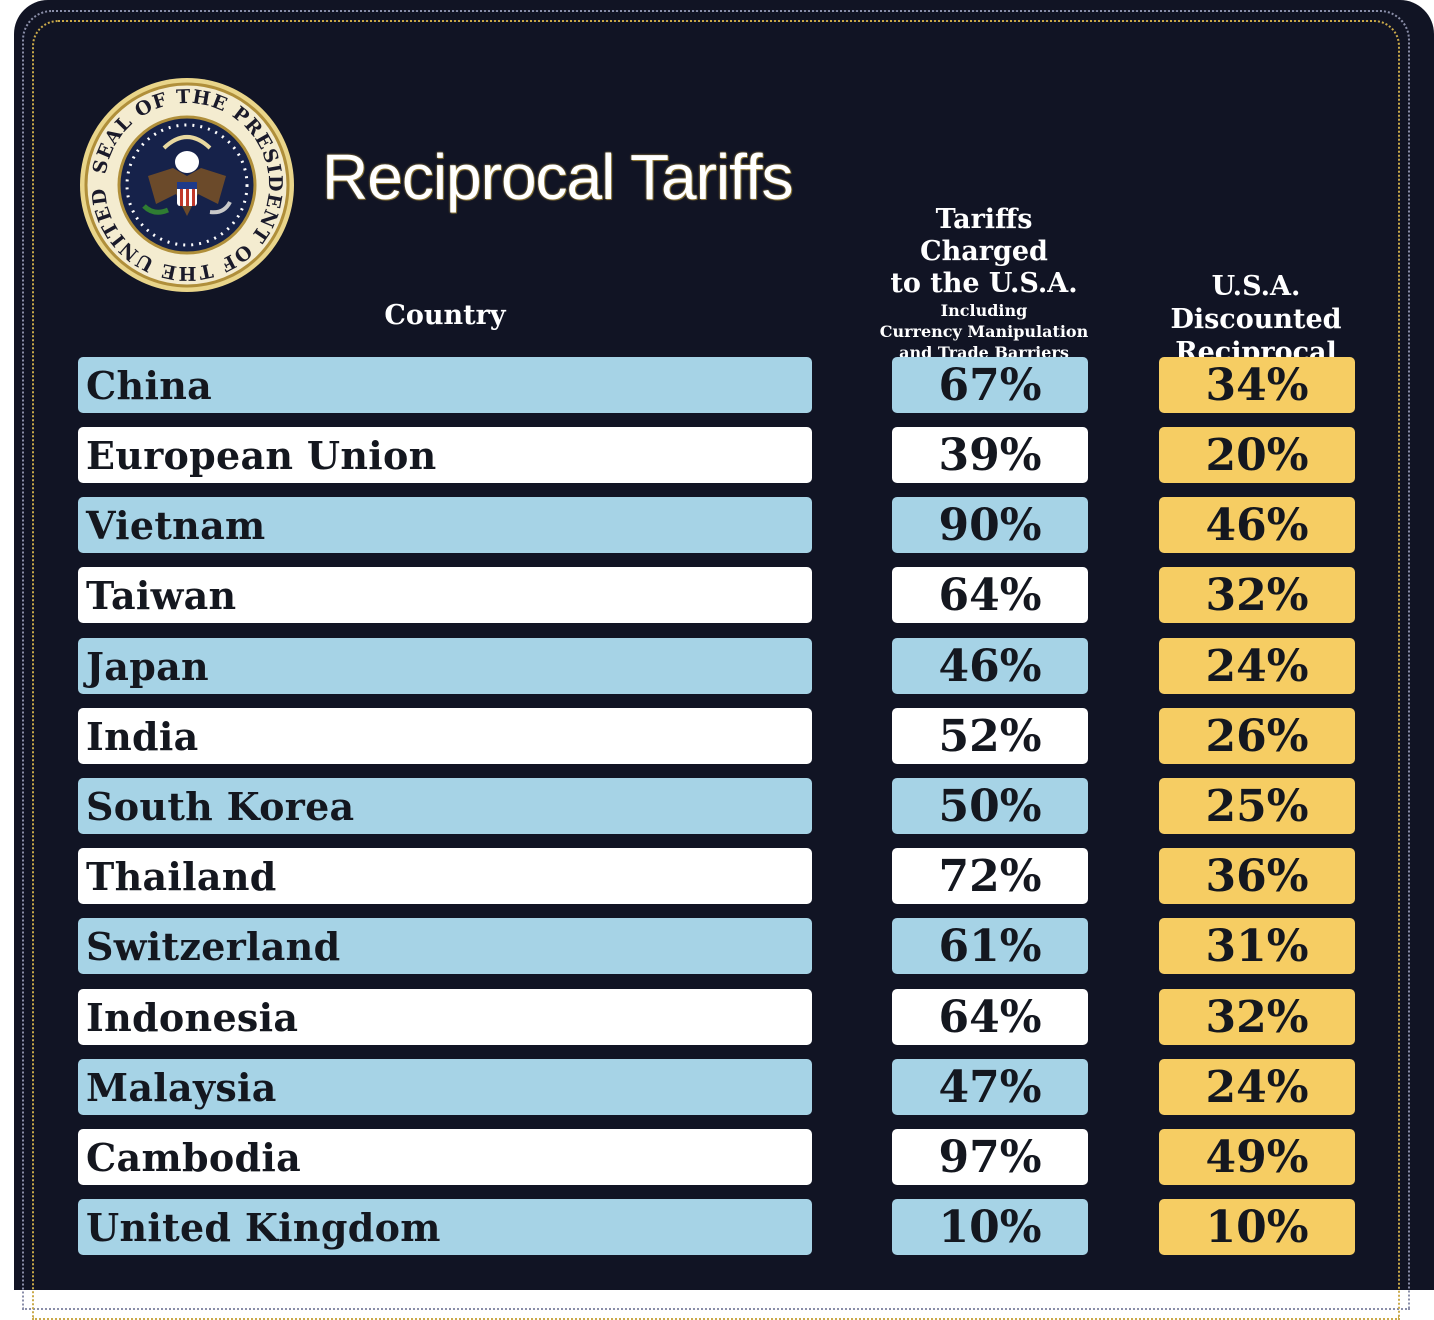 This screenshot has width=1434, height=1320. Describe the element at coordinates (445, 1227) in the screenshot. I see `country-cell: United Kingdom` at that location.